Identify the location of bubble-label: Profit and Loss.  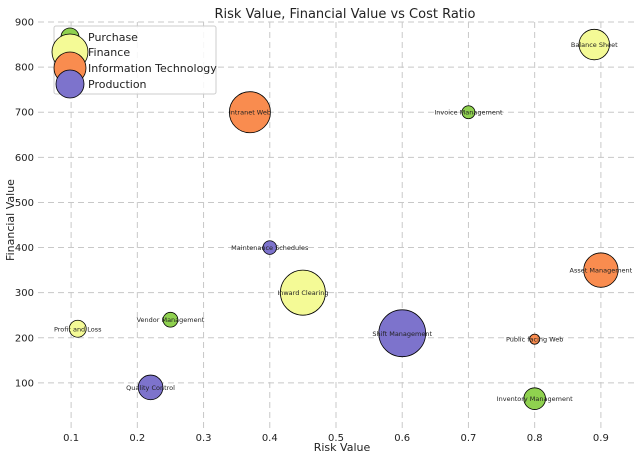
(78, 329).